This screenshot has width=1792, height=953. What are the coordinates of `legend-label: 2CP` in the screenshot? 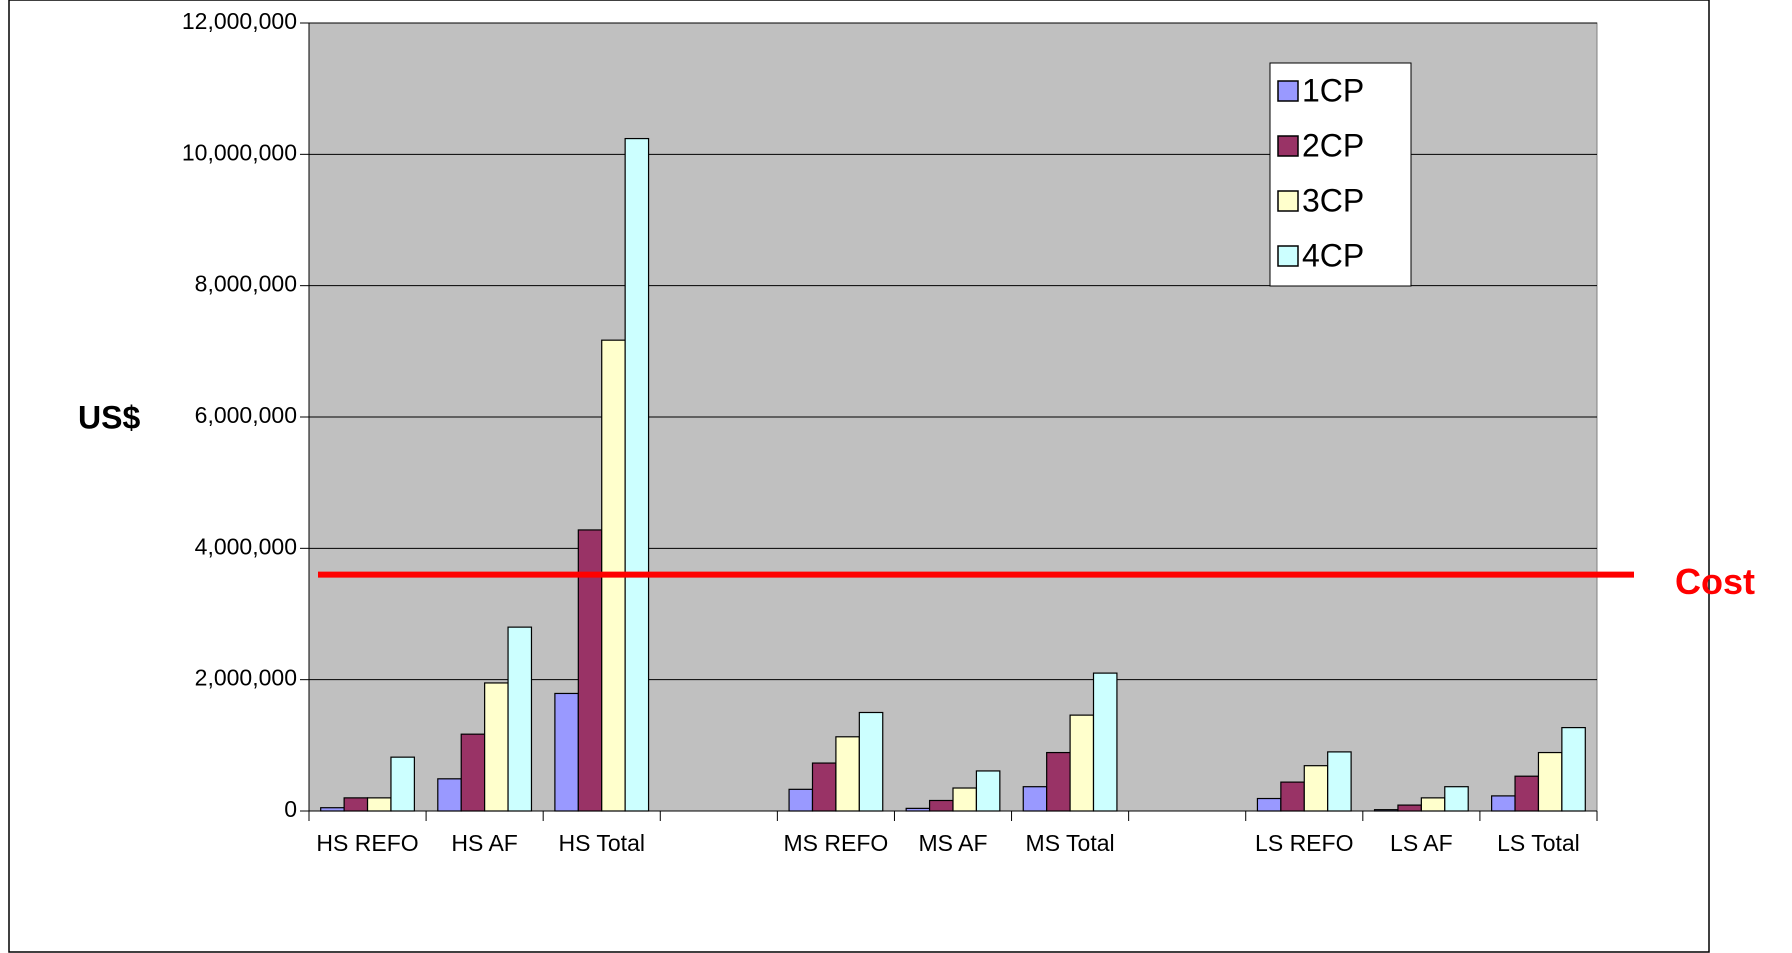 It's located at (1333, 145).